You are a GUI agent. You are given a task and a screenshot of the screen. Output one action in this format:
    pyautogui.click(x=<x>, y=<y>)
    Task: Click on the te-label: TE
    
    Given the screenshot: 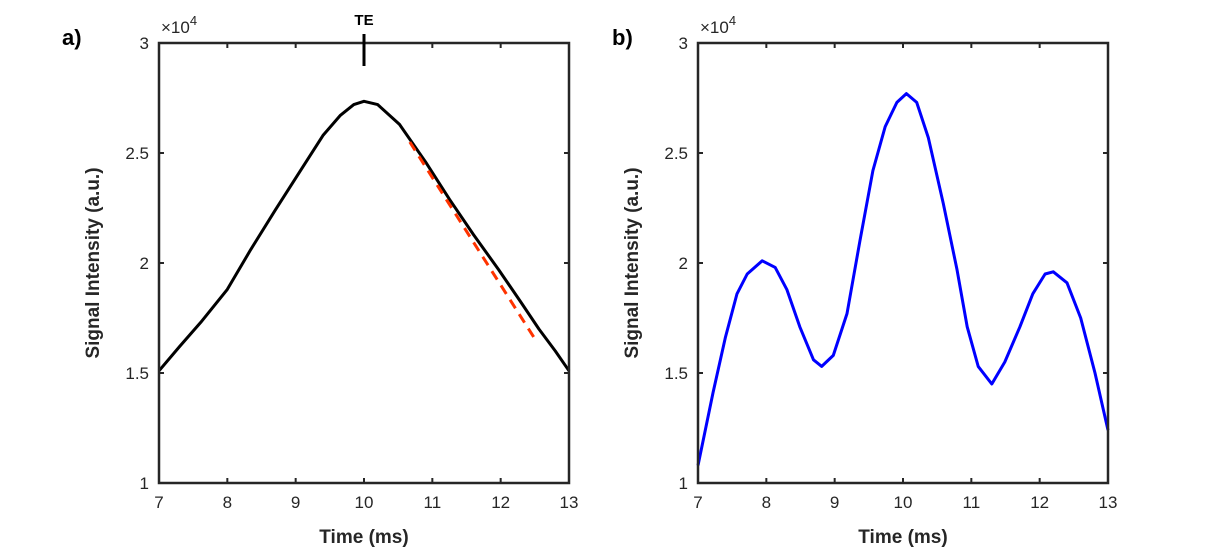 What is the action you would take?
    pyautogui.click(x=363, y=20)
    